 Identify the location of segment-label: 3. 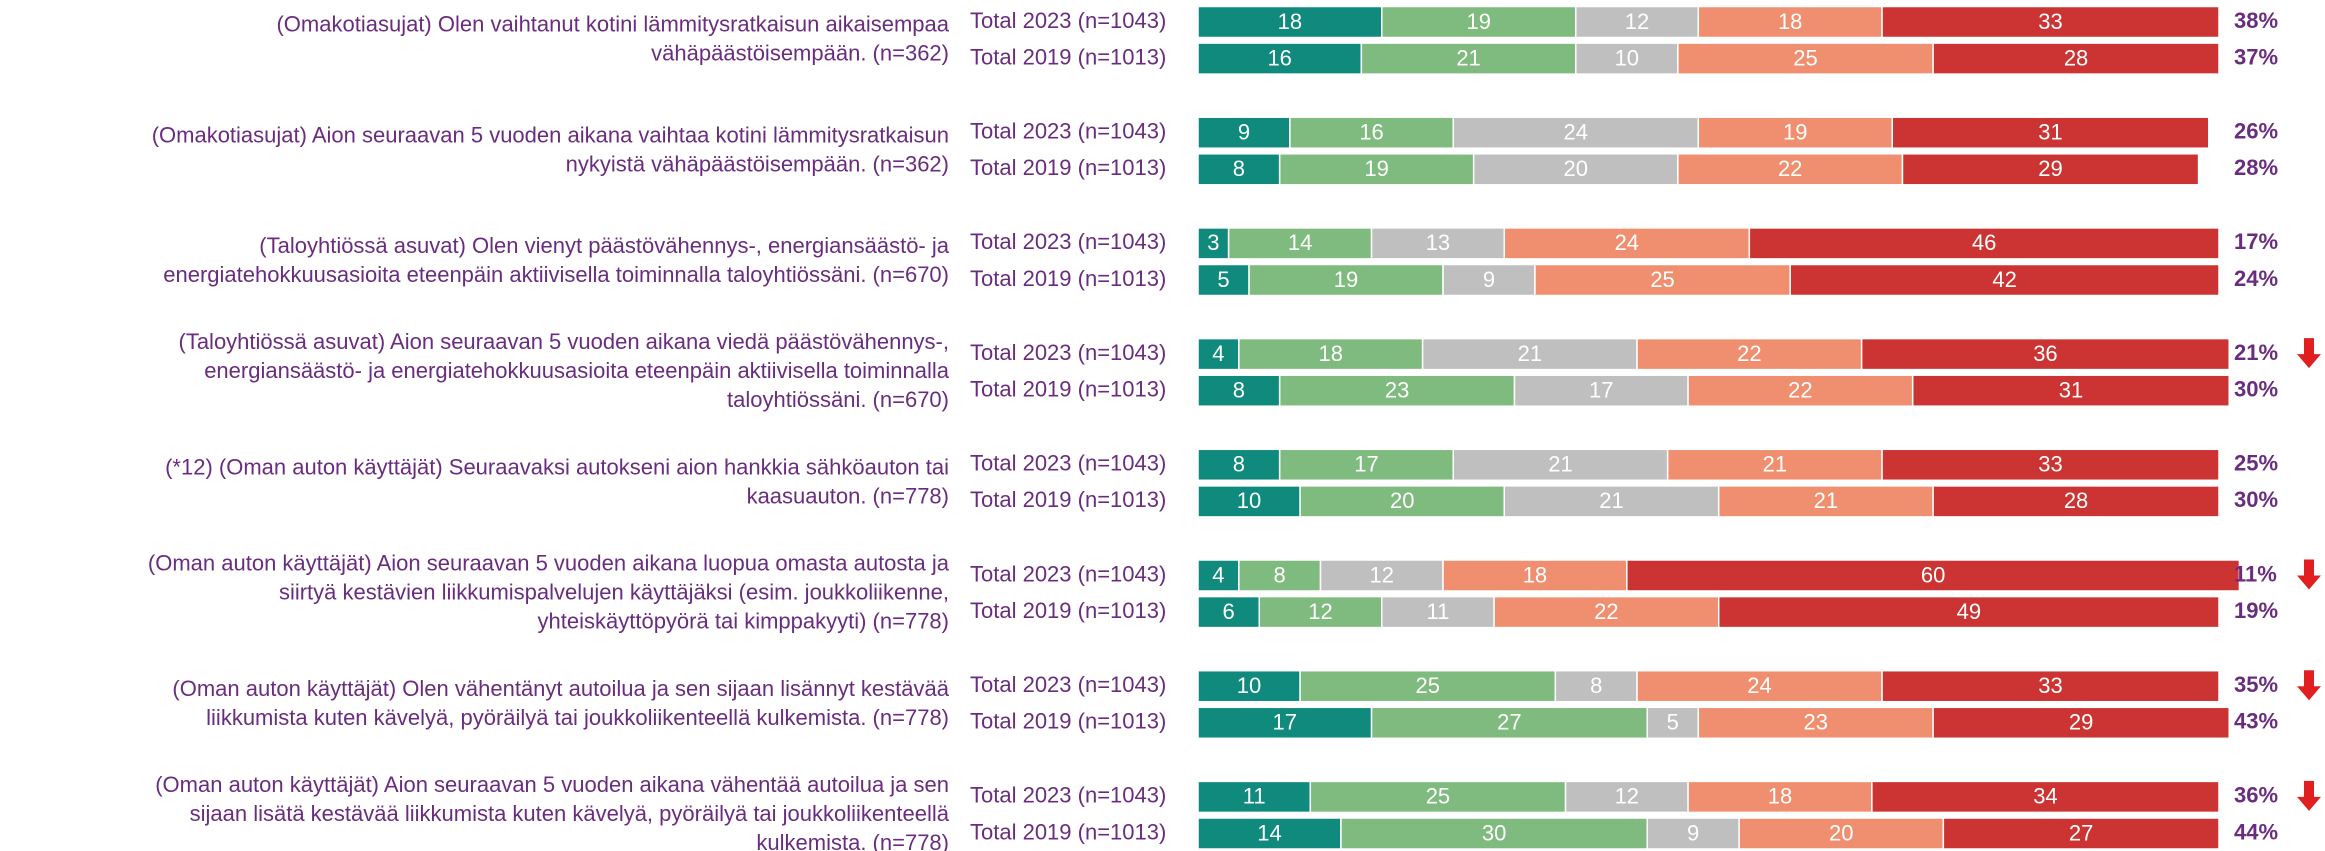
(1213, 242).